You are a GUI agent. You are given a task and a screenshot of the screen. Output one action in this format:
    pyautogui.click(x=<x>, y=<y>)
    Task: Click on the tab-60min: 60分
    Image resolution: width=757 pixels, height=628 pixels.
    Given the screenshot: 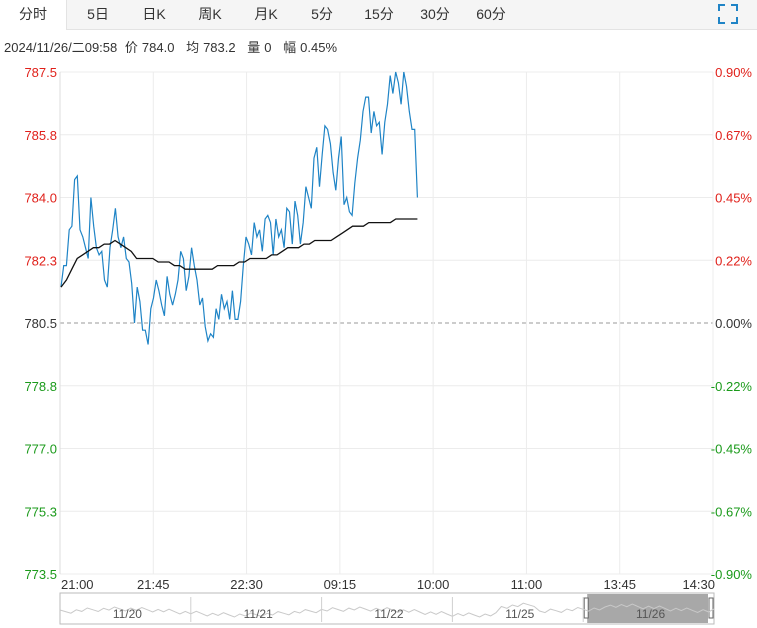 What is the action you would take?
    pyautogui.click(x=491, y=14)
    